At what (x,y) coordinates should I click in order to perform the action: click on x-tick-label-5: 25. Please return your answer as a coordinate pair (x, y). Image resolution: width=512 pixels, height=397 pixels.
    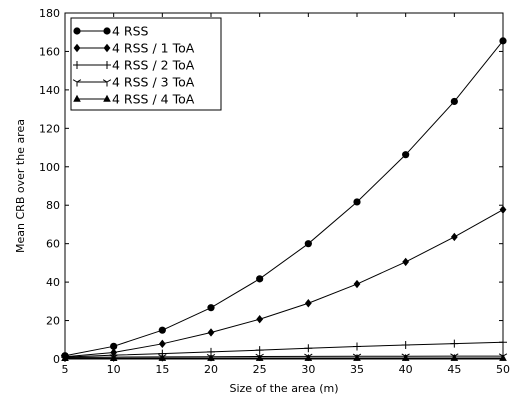
    Looking at the image, I should click on (260, 369).